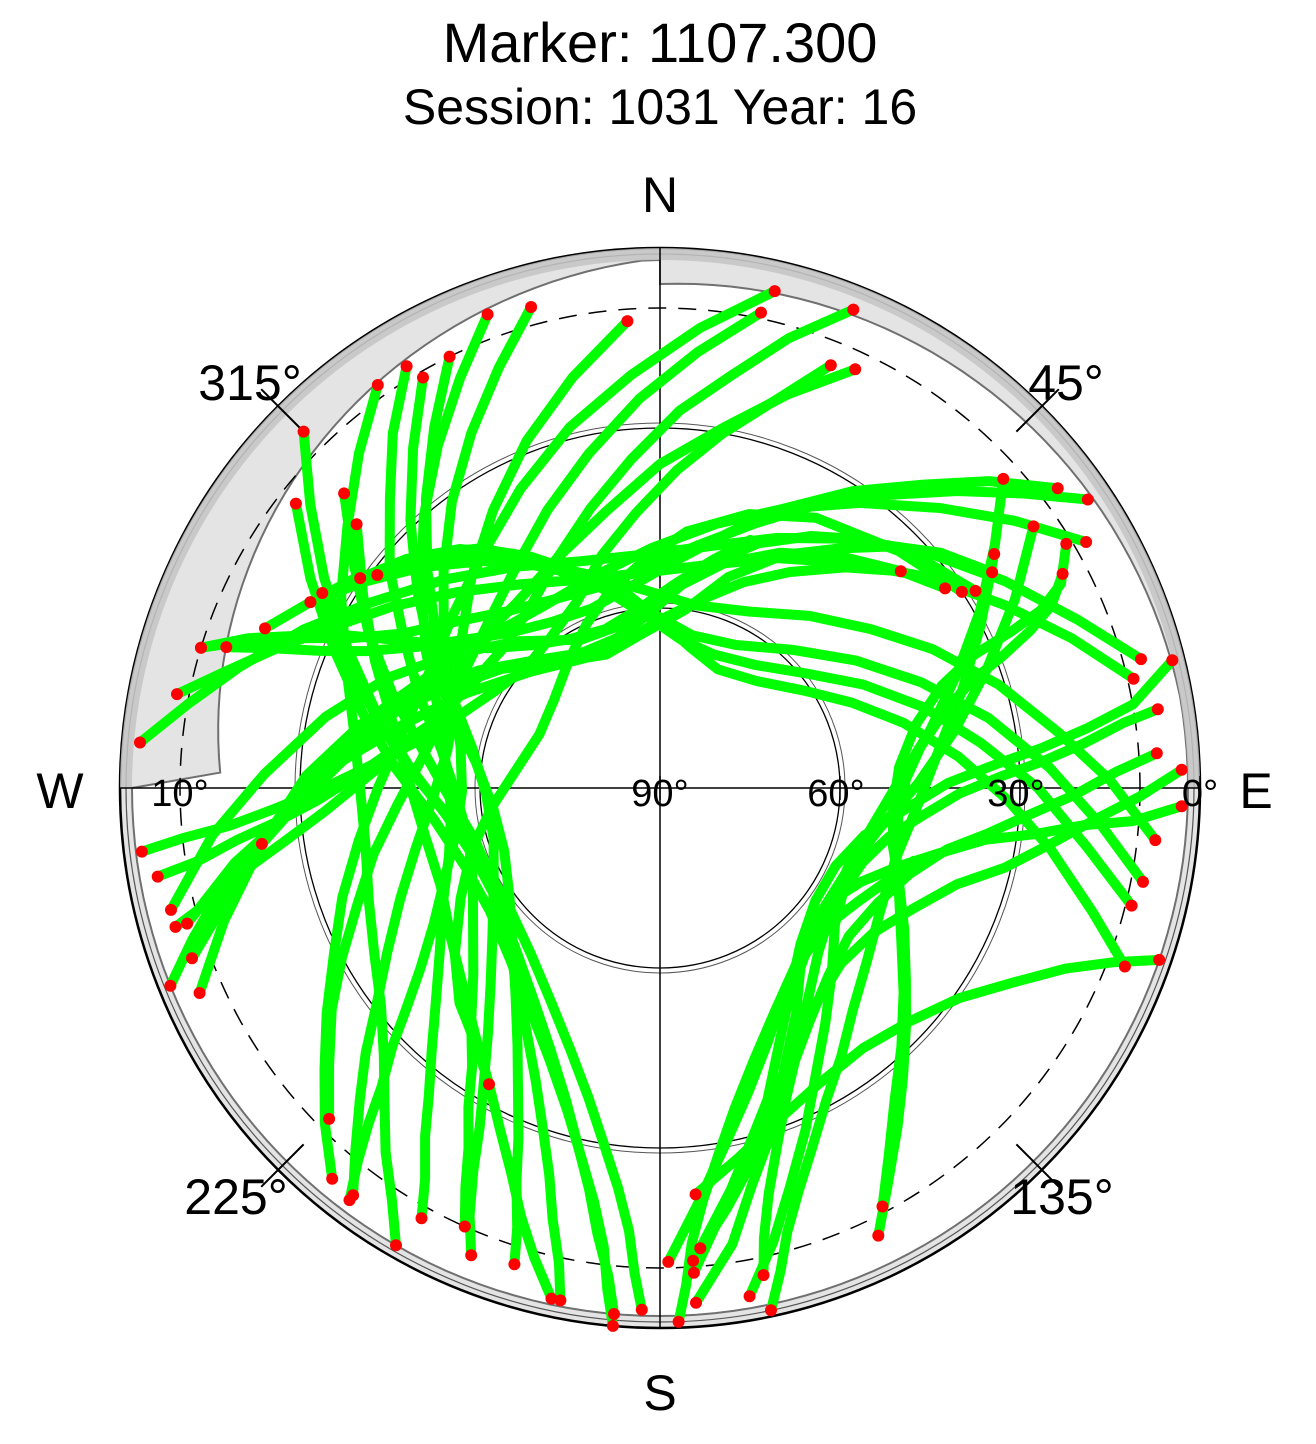 Image resolution: width=1316 pixels, height=1444 pixels. What do you see at coordinates (975, 590) in the screenshot?
I see `track-3-start-point` at bounding box center [975, 590].